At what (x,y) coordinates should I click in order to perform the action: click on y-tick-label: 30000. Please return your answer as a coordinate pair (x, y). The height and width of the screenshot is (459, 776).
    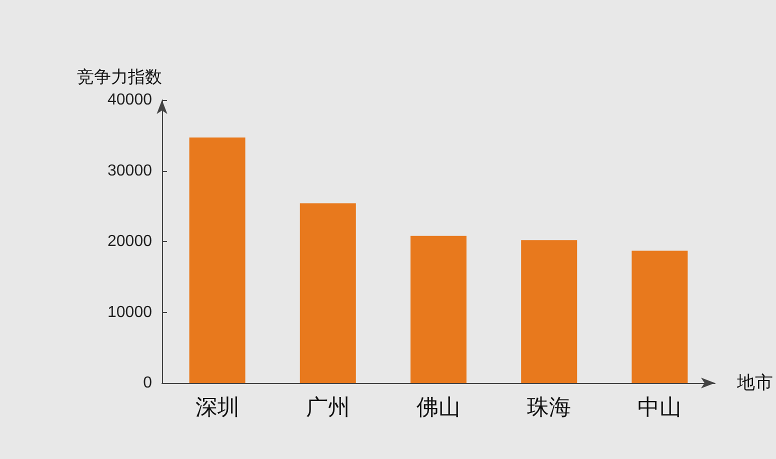
    Looking at the image, I should click on (130, 171).